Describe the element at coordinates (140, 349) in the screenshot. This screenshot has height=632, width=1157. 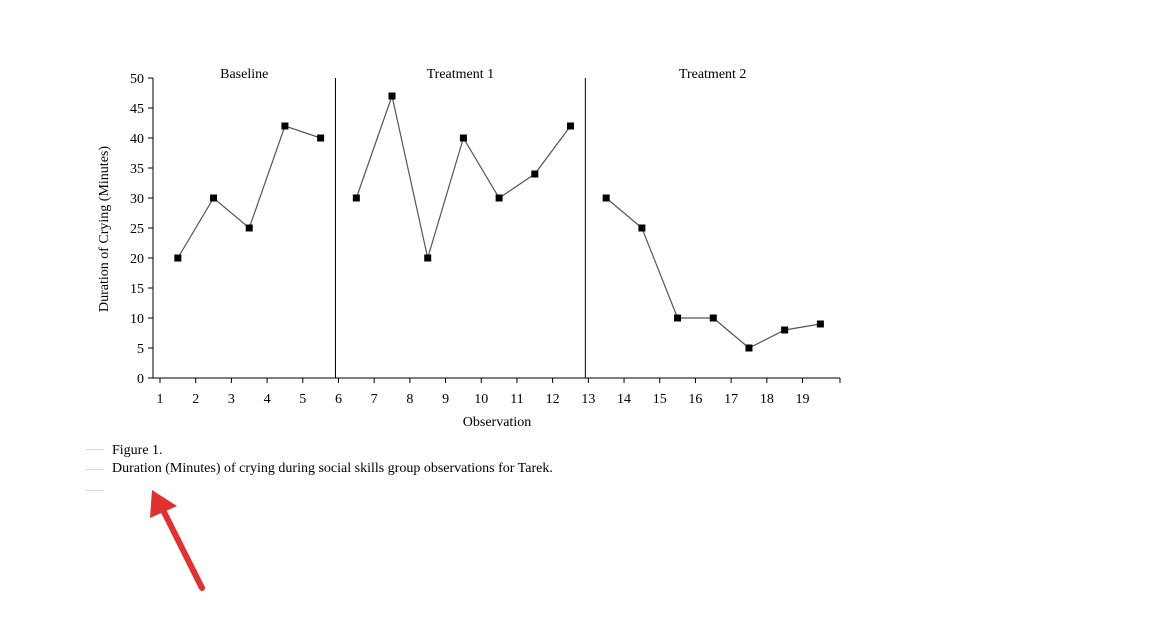
I see `y-tick-label: 5` at that location.